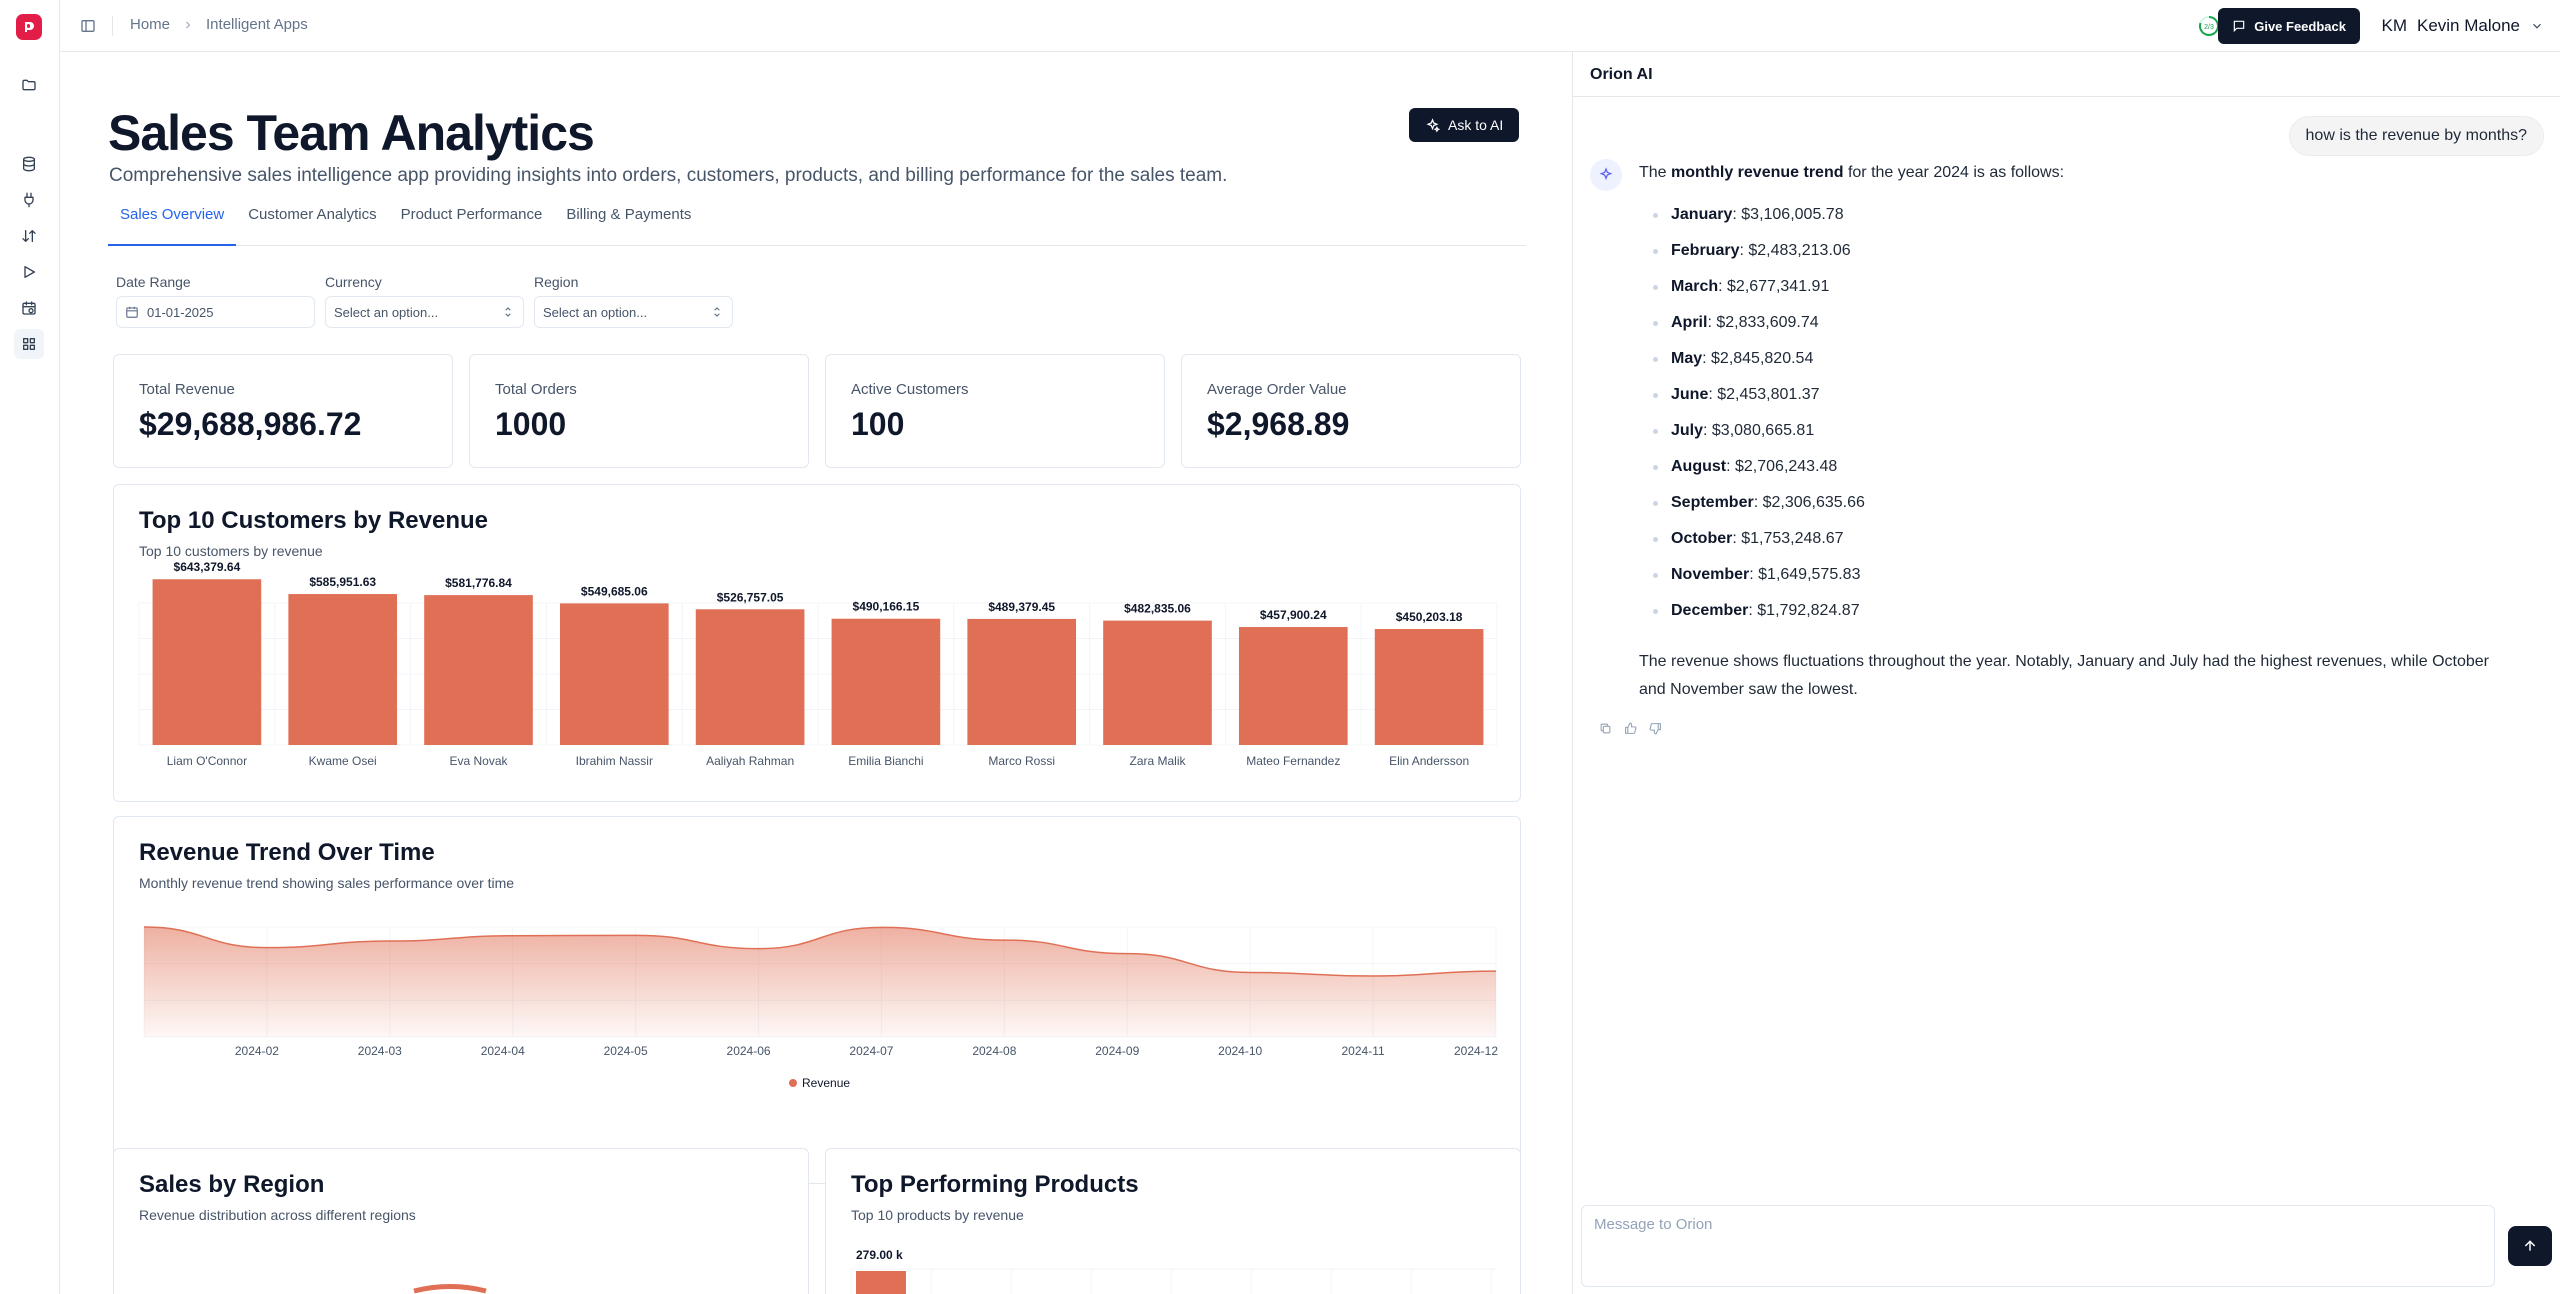  What do you see at coordinates (2289, 26) in the screenshot?
I see `give-feedback-button: Give Feedback` at bounding box center [2289, 26].